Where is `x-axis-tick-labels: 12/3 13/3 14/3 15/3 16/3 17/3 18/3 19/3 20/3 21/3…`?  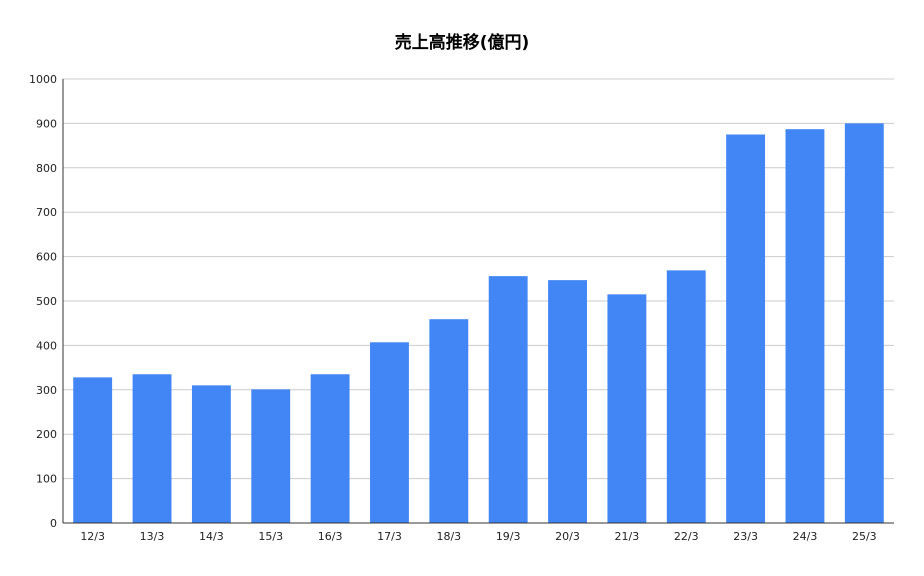
x-axis-tick-labels: 12/3 13/3 14/3 15/3 16/3 17/3 18/3 19/3 20/3 21/3… is located at coordinates (478, 536).